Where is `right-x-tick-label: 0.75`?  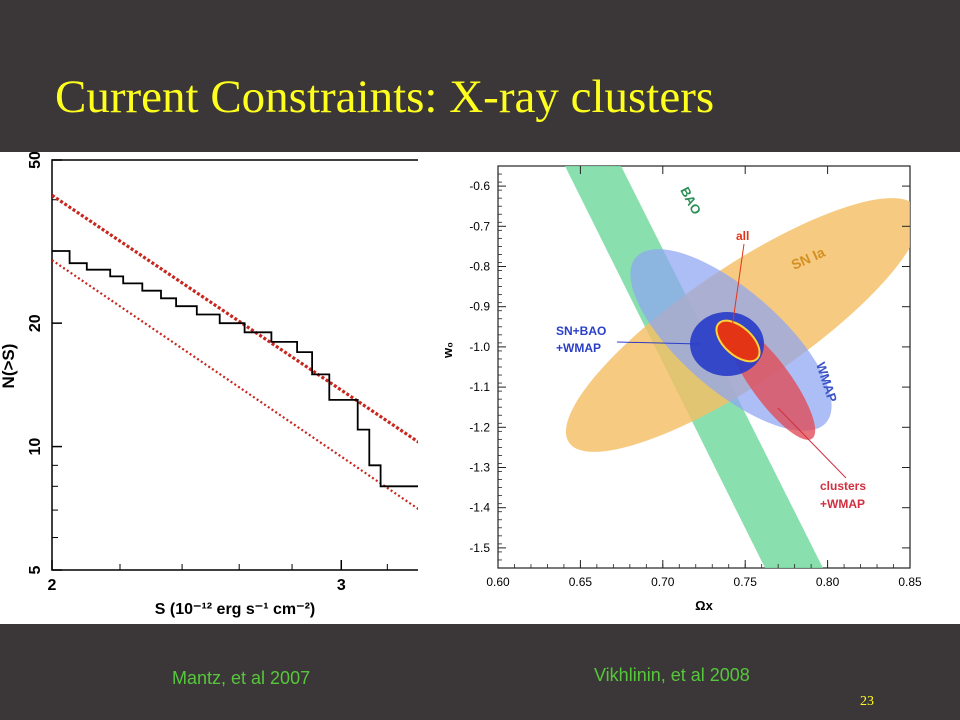 right-x-tick-label: 0.75 is located at coordinates (746, 582).